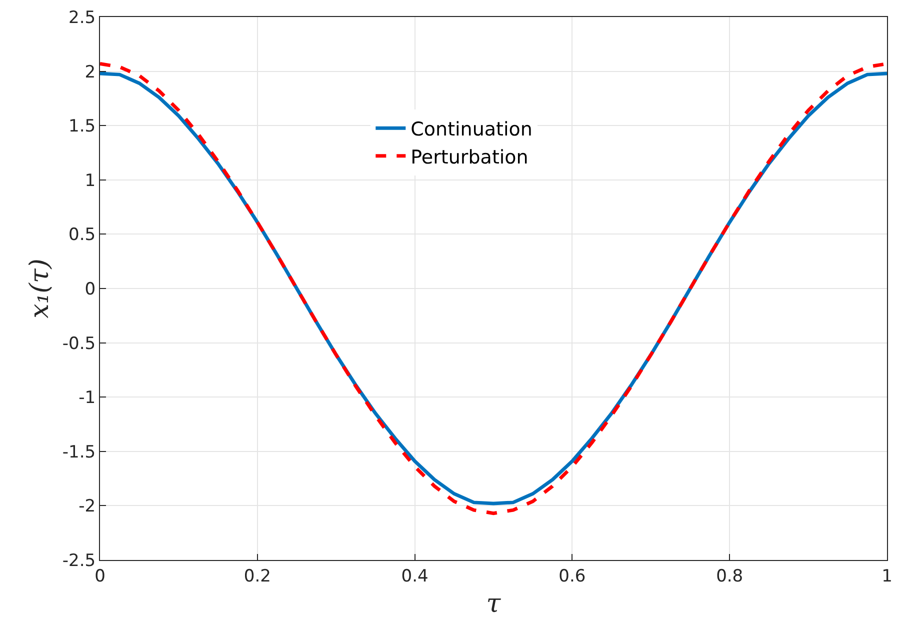  What do you see at coordinates (82, 235) in the screenshot?
I see `y-tick-label: 0.5` at bounding box center [82, 235].